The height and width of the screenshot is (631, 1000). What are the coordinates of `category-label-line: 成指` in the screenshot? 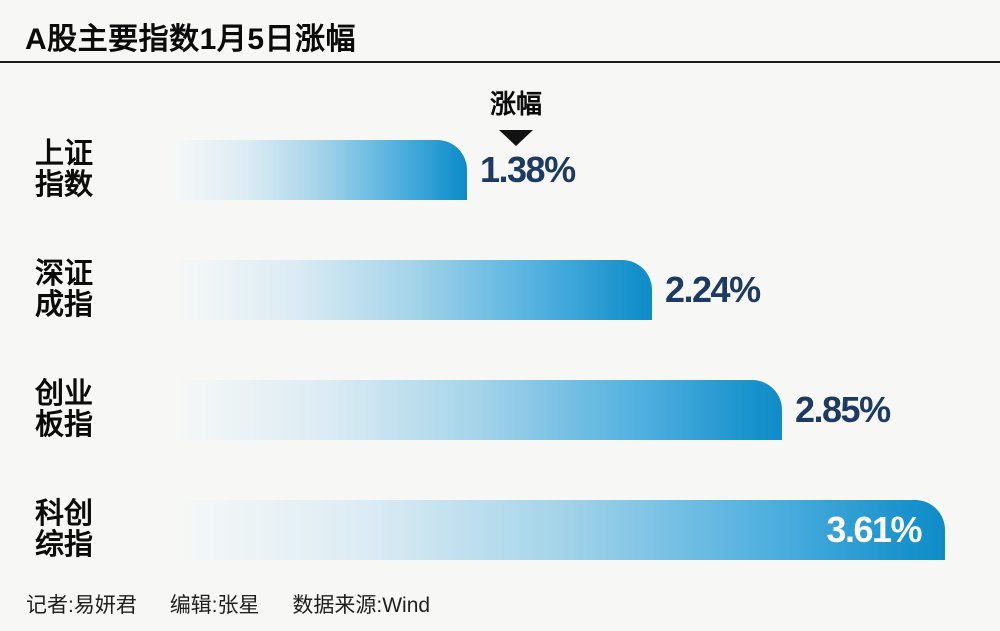 It's located at (64, 305).